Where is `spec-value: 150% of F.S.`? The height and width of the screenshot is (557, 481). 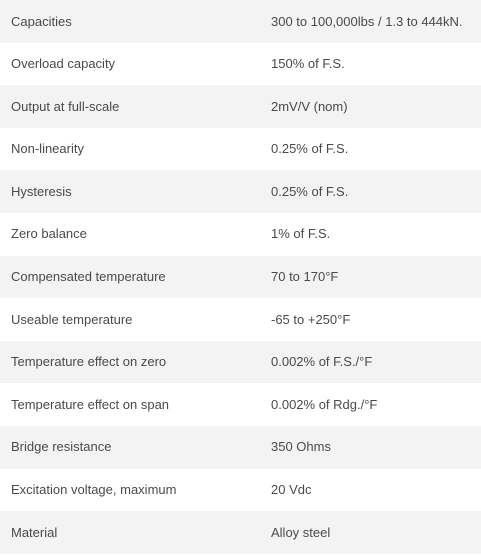 spec-value: 150% of F.S. is located at coordinates (308, 64).